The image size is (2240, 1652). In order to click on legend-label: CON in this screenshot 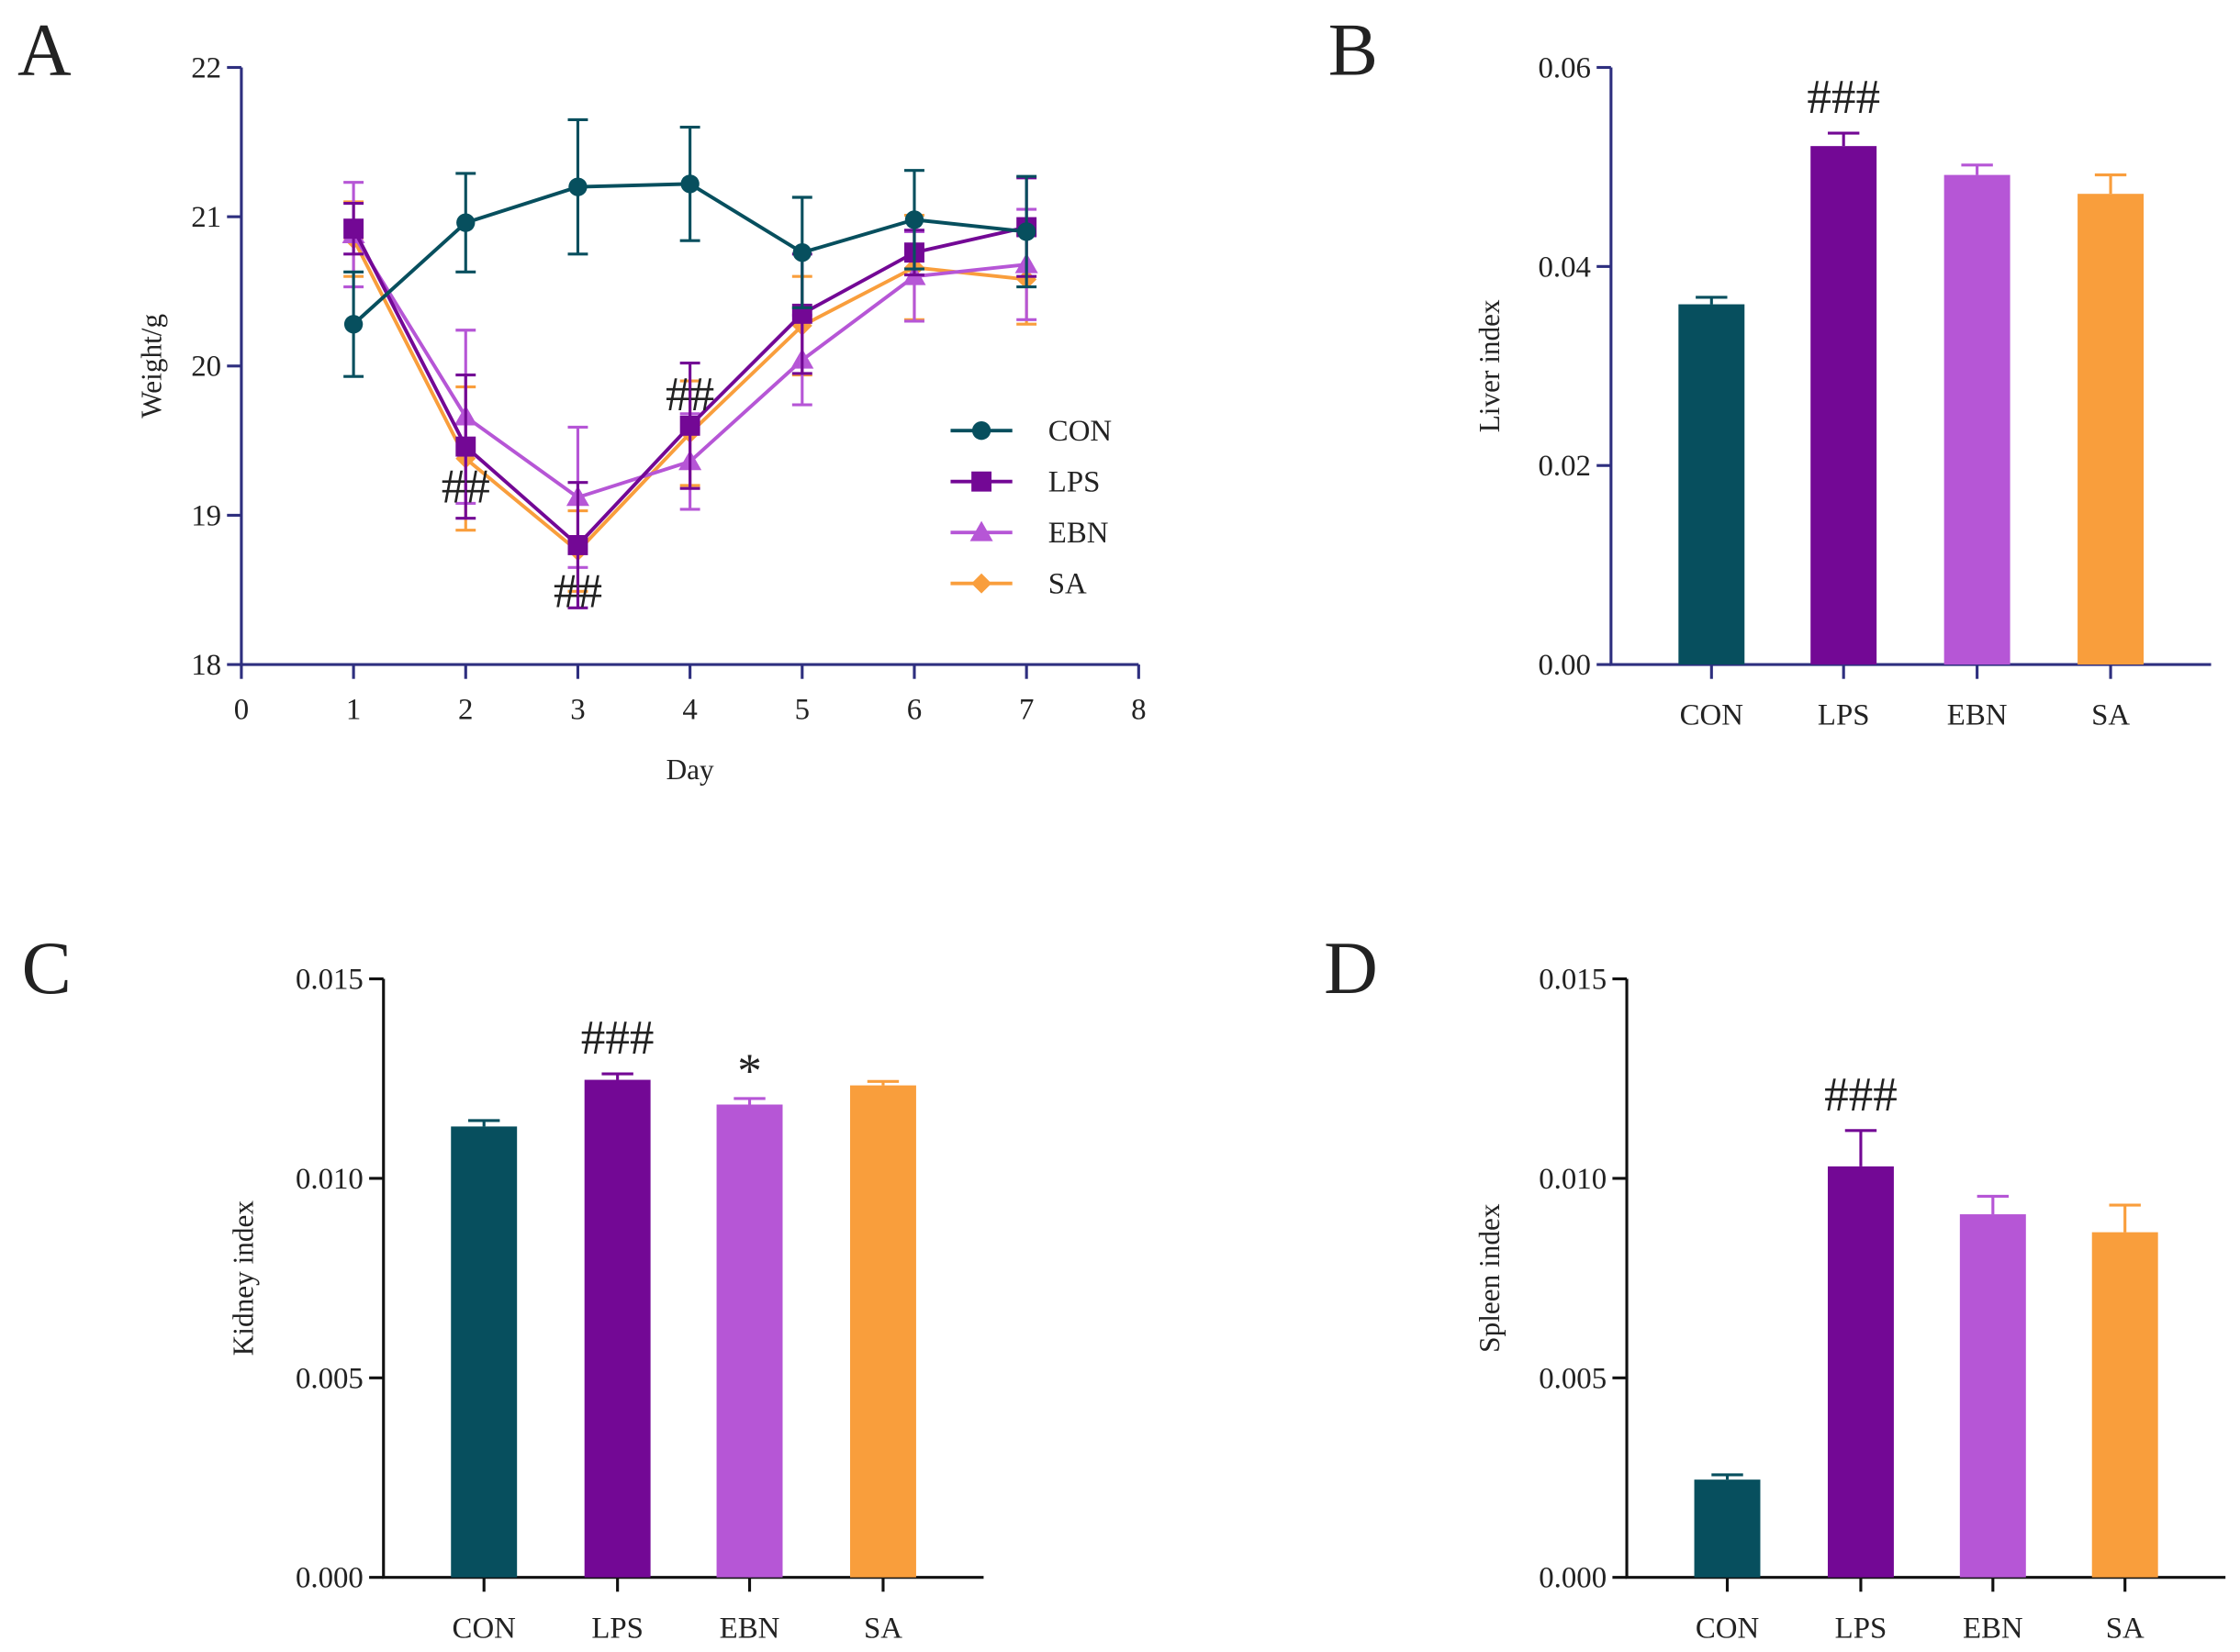, I will do `click(1080, 431)`.